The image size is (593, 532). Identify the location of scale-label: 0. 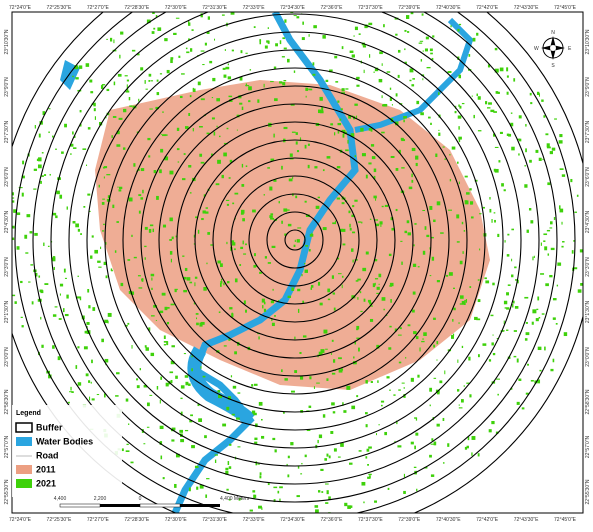
(140, 499).